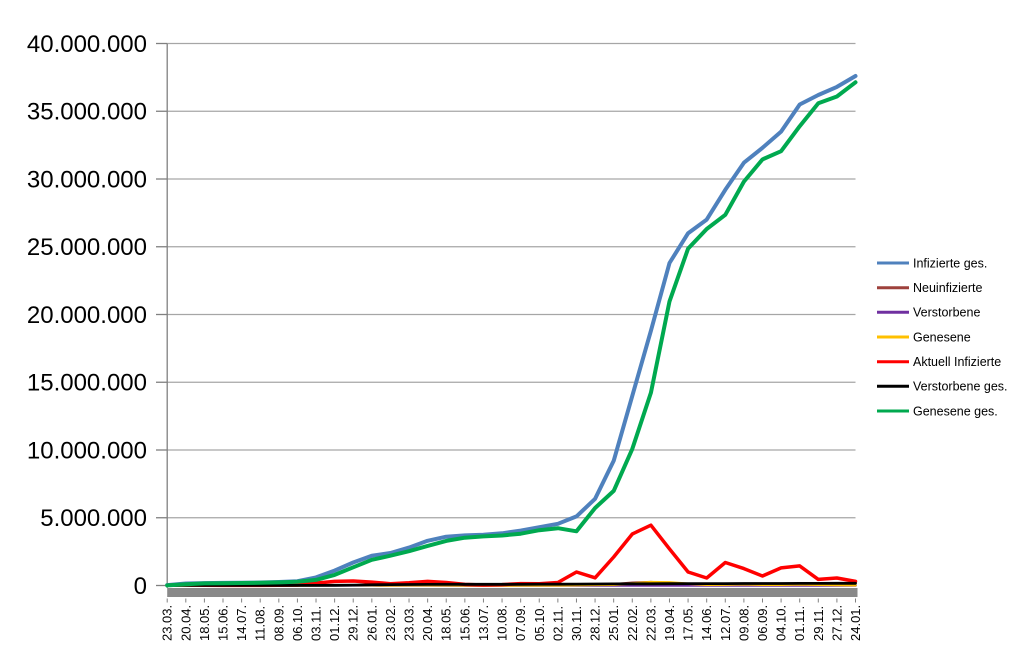 The width and height of the screenshot is (1010, 659). What do you see at coordinates (948, 288) in the screenshot?
I see `legend-label: Neuinfizierte` at bounding box center [948, 288].